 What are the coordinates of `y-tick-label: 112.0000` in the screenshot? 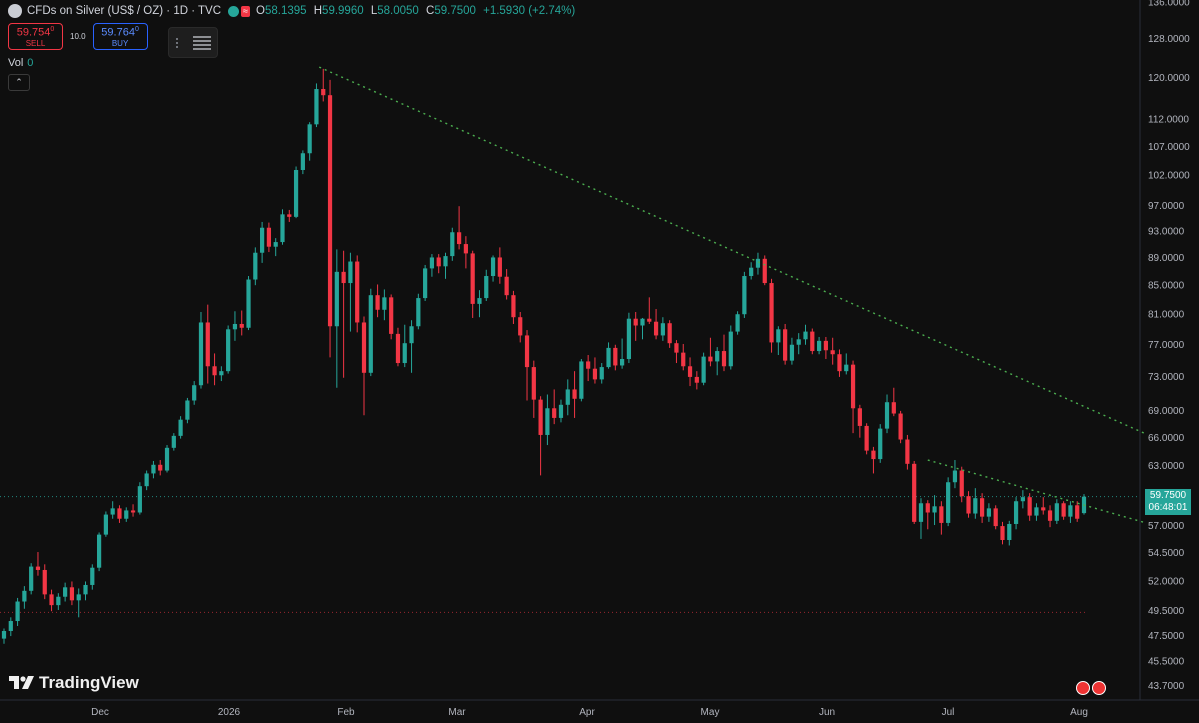 It's located at (1168, 119).